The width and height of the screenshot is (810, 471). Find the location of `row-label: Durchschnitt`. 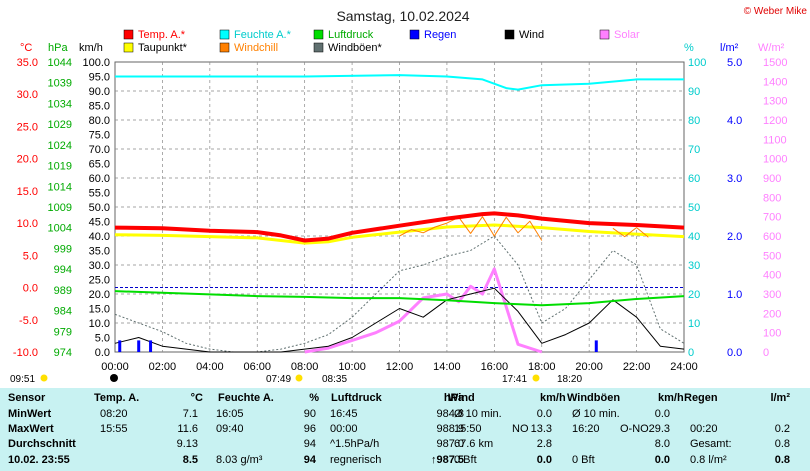

row-label: Durchschnitt is located at coordinates (42, 444).